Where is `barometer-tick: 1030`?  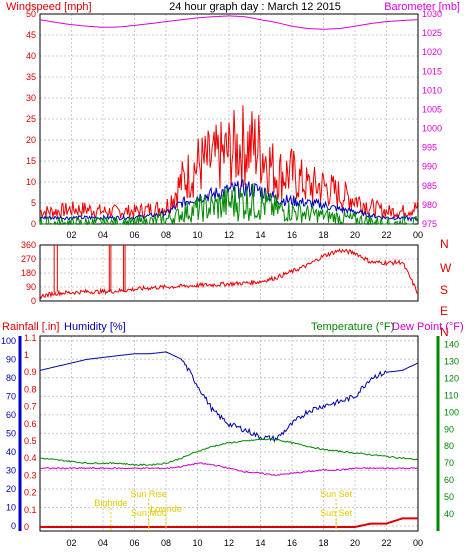 barometer-tick: 1030 is located at coordinates (432, 14).